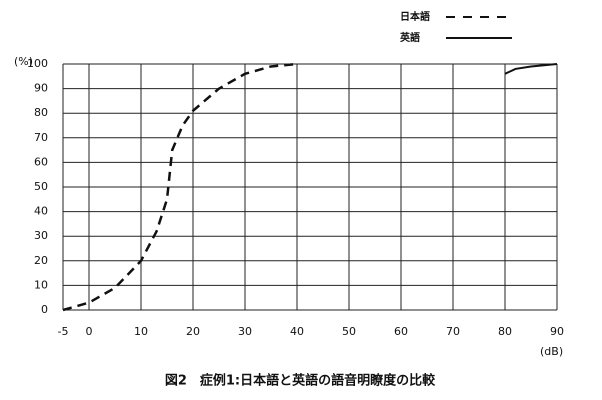 The image size is (602, 400). What do you see at coordinates (41, 161) in the screenshot?
I see `y-tick-label: 60` at bounding box center [41, 161].